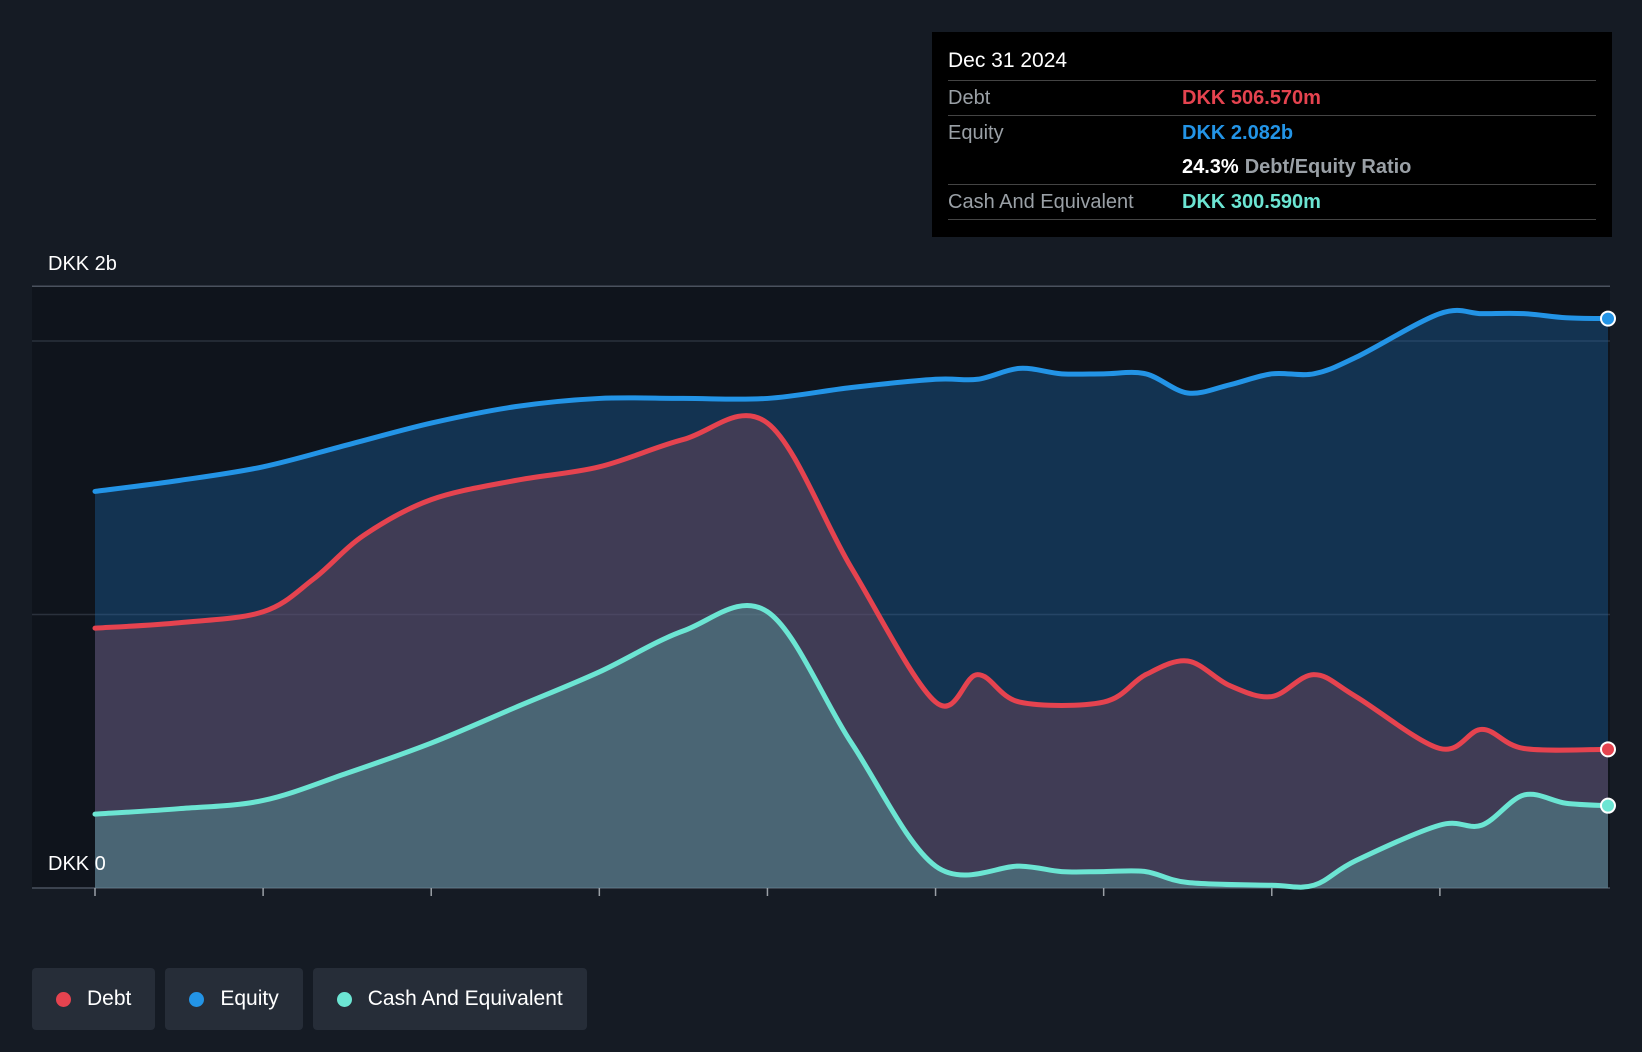 Image resolution: width=1642 pixels, height=1052 pixels. I want to click on debt-end-marker, so click(1608, 749).